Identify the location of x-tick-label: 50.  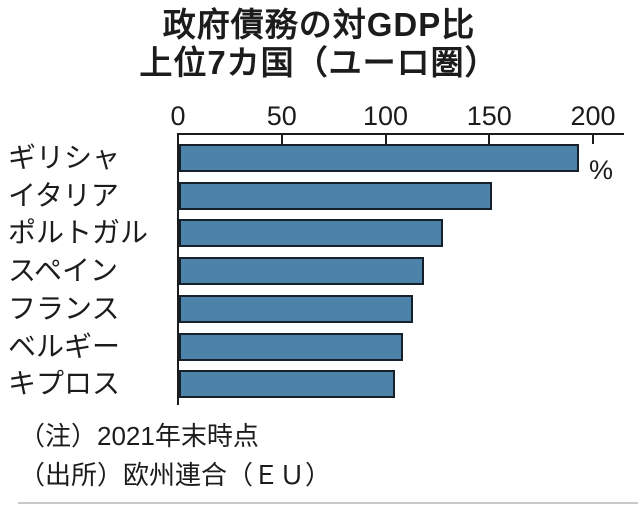
(281, 116).